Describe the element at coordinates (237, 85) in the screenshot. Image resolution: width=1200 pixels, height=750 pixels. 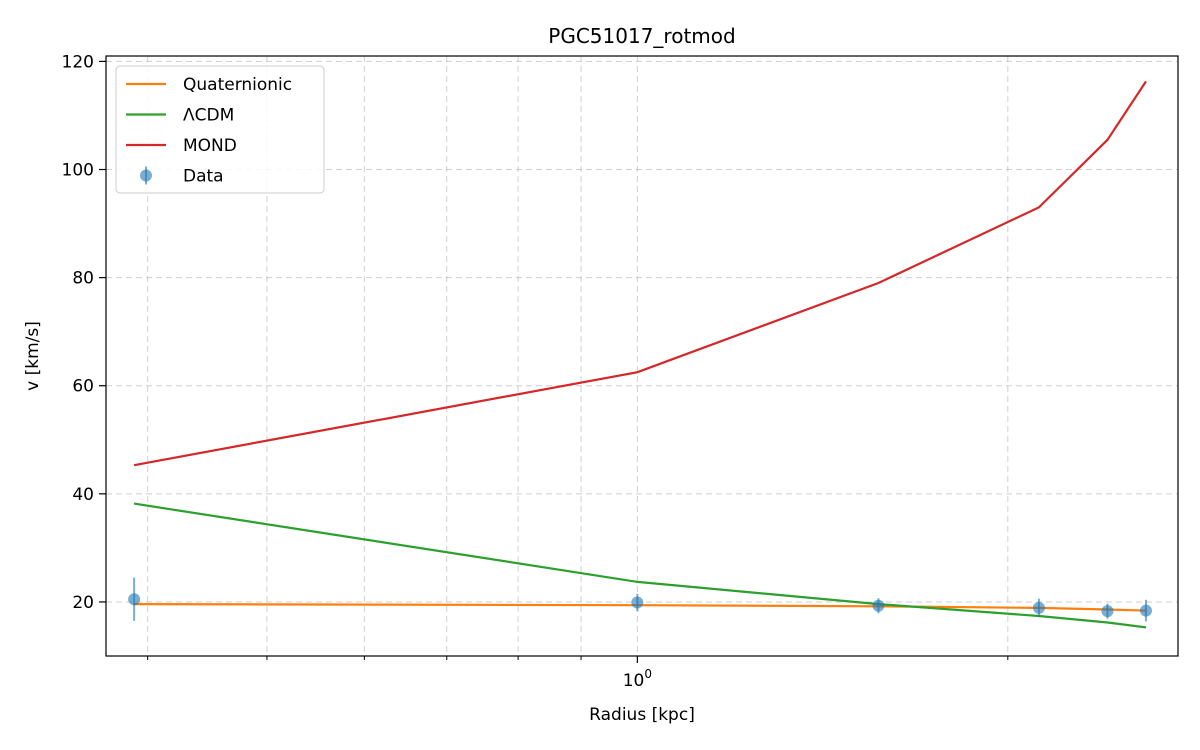
I see `legend-label: Quaternionic` at that location.